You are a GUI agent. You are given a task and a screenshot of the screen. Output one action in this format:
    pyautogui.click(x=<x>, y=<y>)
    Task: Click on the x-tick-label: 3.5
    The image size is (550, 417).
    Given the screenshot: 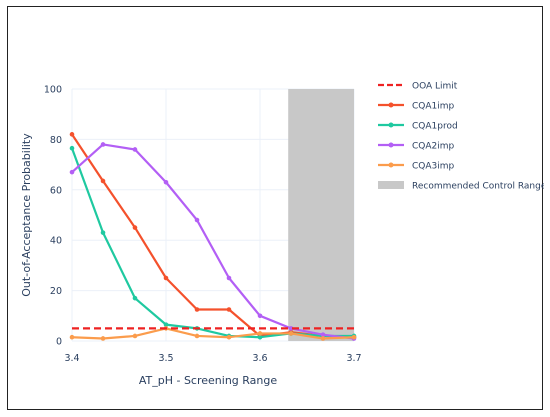 What is the action you would take?
    pyautogui.click(x=165, y=358)
    